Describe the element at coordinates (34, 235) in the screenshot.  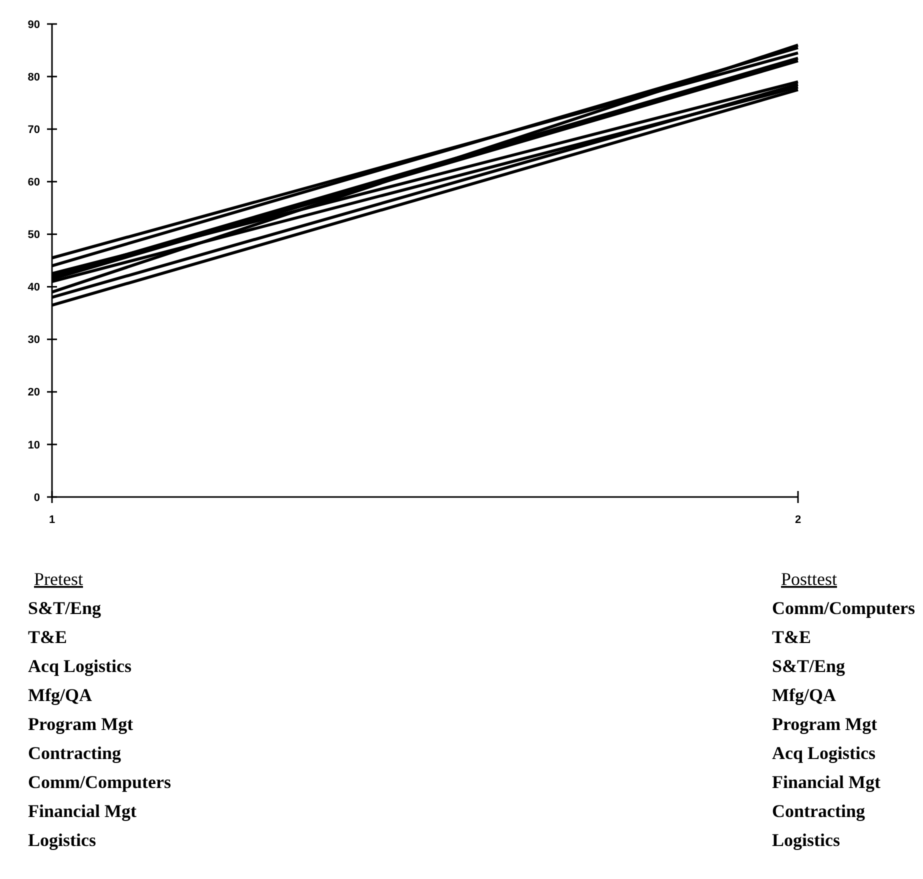
I see `y-tick-label: 50` at that location.